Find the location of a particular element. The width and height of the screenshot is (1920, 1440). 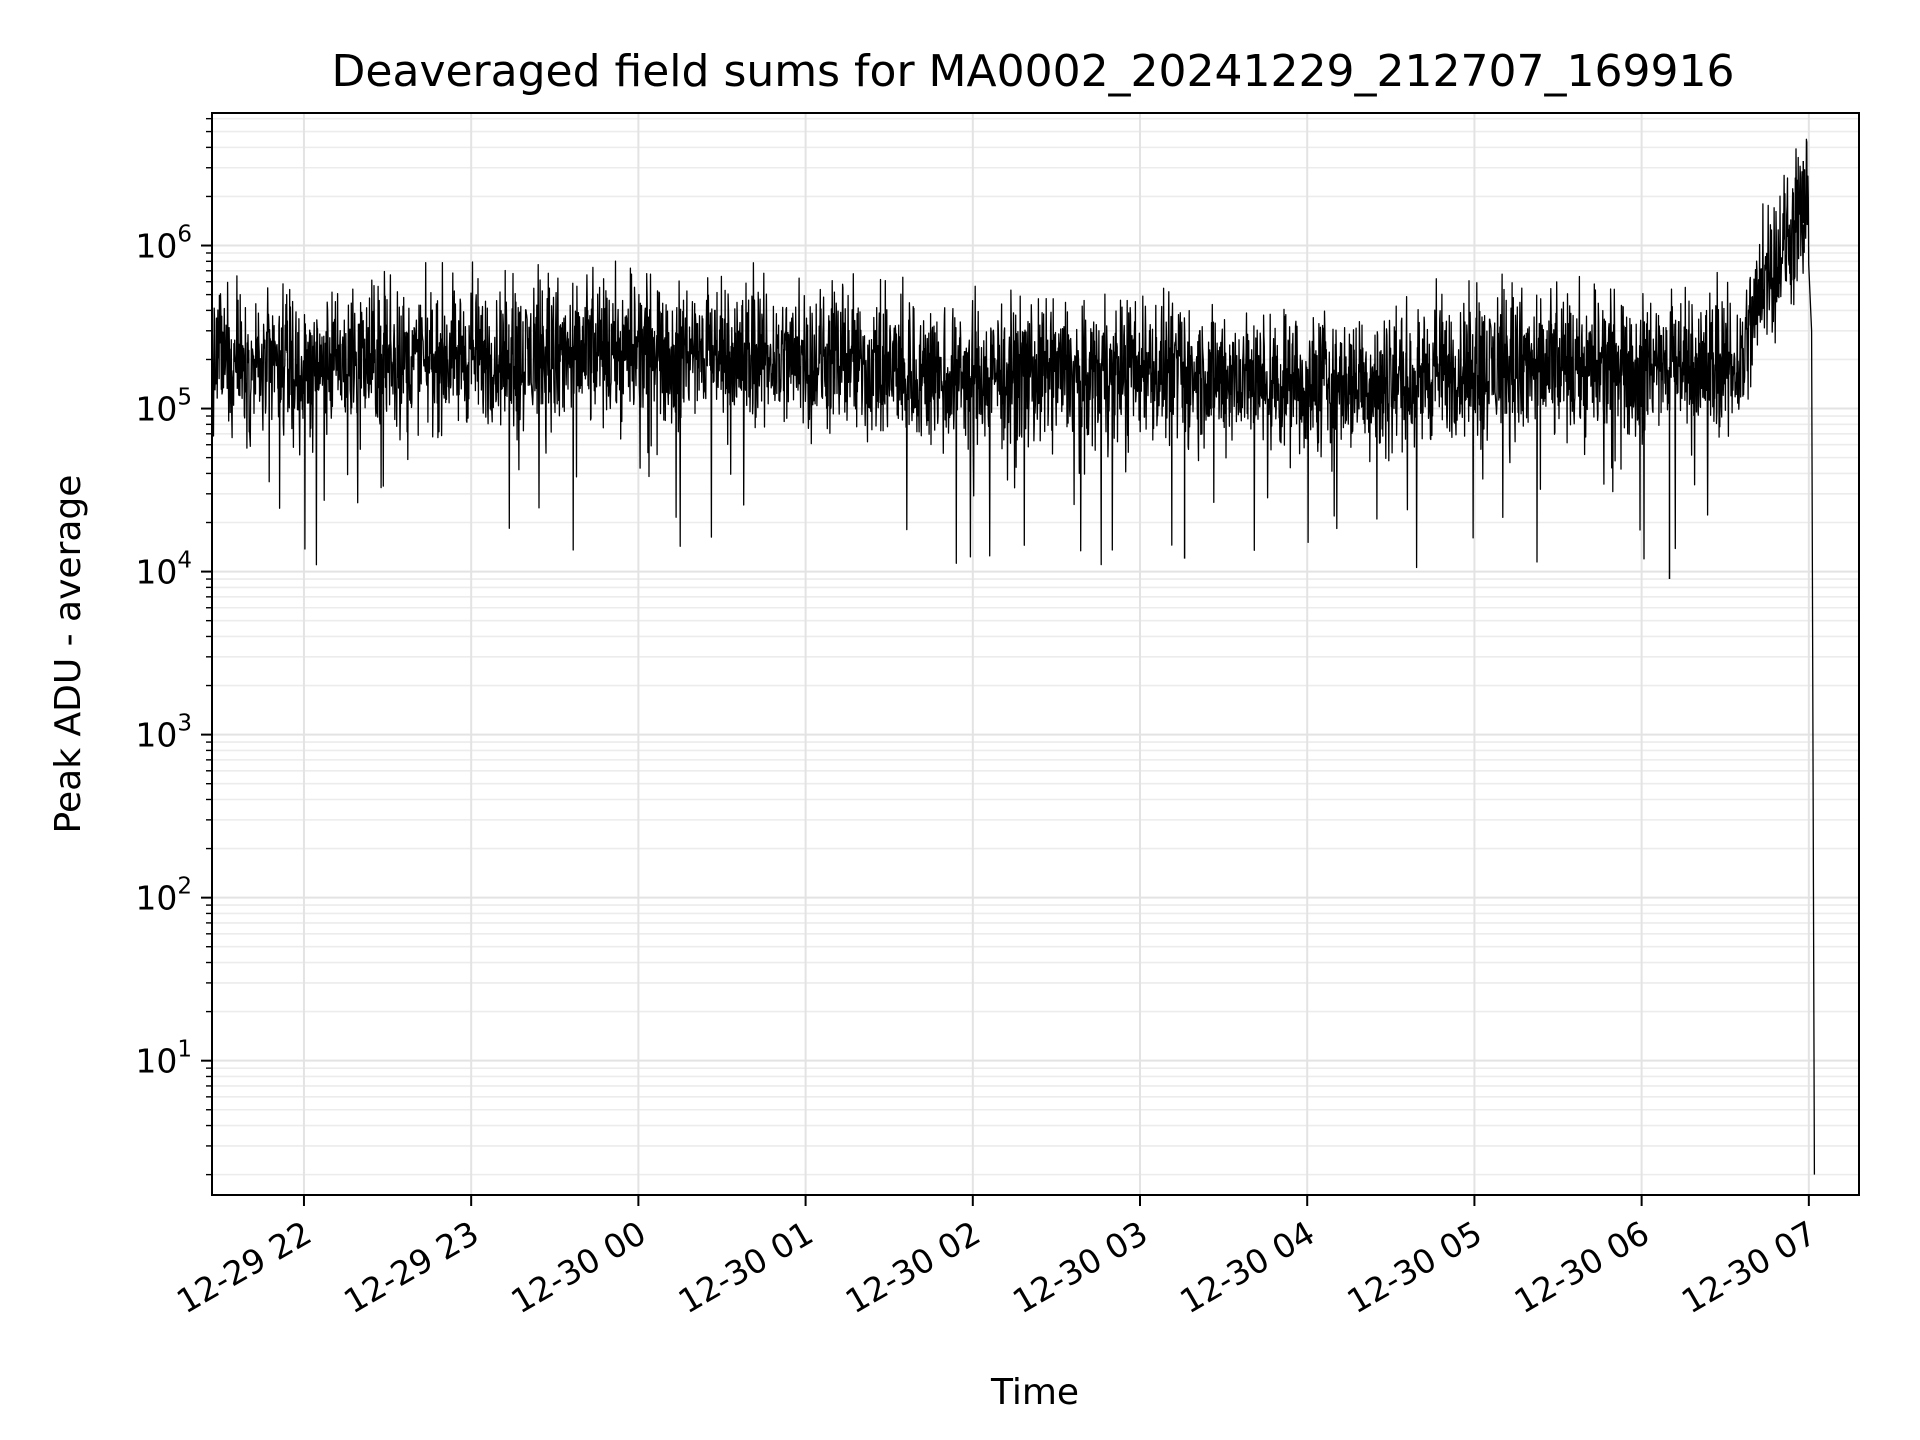

y-tick-label: 10² is located at coordinates (163, 896).